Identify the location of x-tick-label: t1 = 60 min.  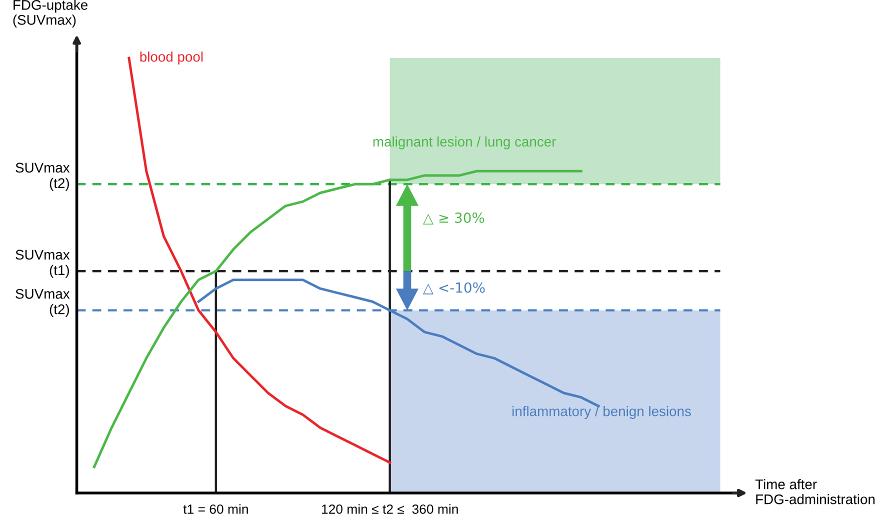
(215, 509).